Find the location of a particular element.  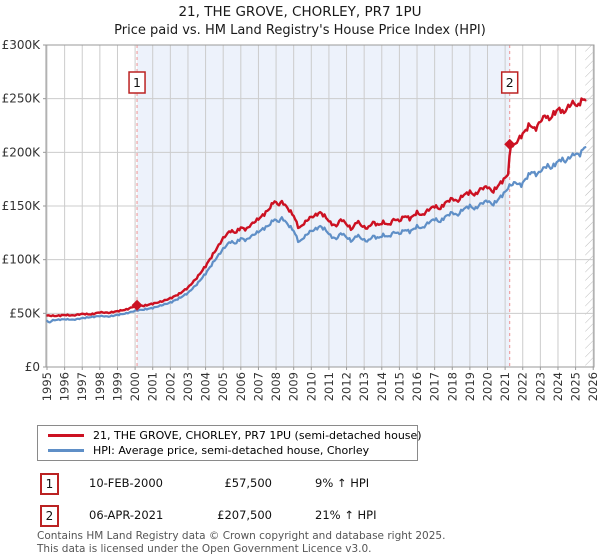

x-axis-label: 1995 is located at coordinates (47, 386).